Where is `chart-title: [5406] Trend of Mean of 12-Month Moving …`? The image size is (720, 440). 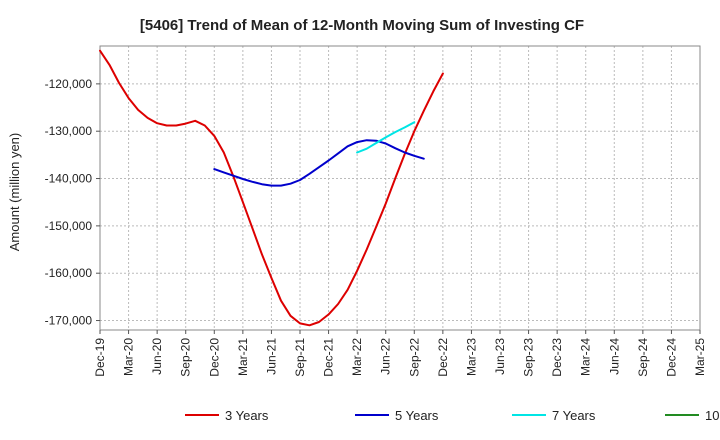
chart-title: [5406] Trend of Mean of 12-Month Moving … is located at coordinates (362, 25).